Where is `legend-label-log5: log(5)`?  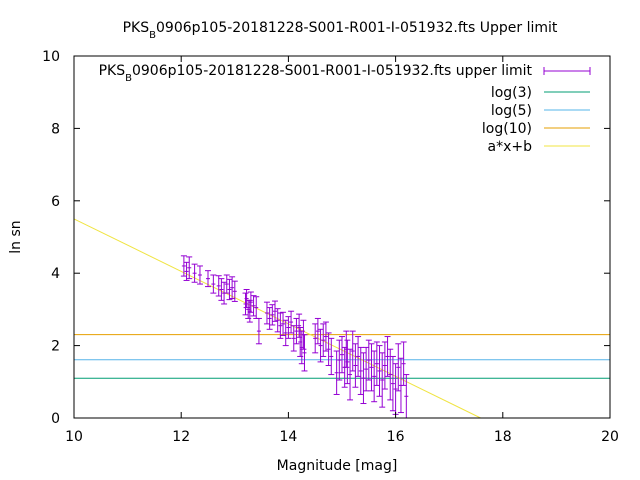
legend-label-log5: log(5) is located at coordinates (511, 111).